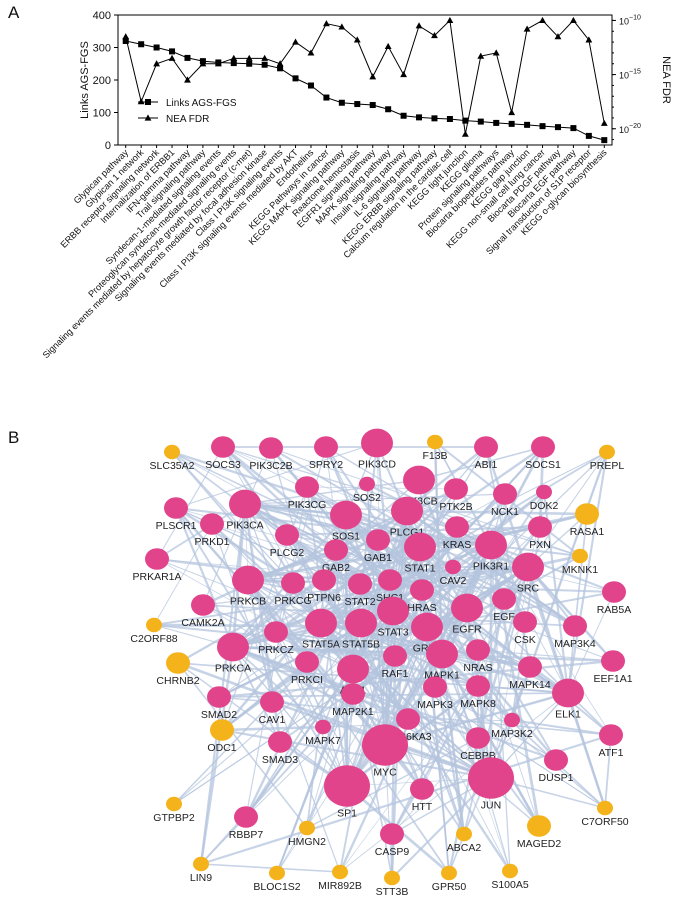 This screenshot has width=684, height=897. I want to click on node-label-ptk2b: PTK2B, so click(455, 507).